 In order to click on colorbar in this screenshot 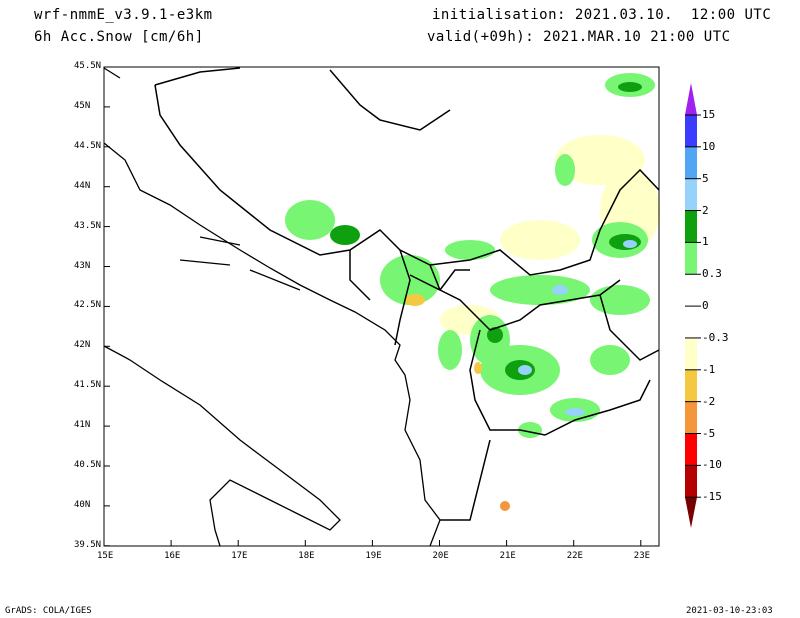, I will do `click(693, 305)`.